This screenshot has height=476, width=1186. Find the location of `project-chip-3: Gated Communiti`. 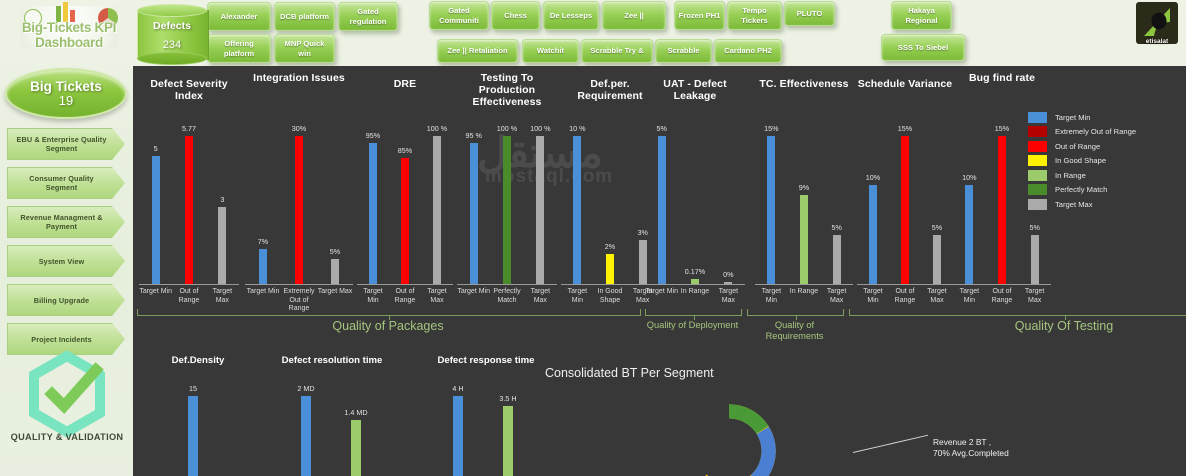

project-chip-3: Gated Communiti is located at coordinates (459, 15).